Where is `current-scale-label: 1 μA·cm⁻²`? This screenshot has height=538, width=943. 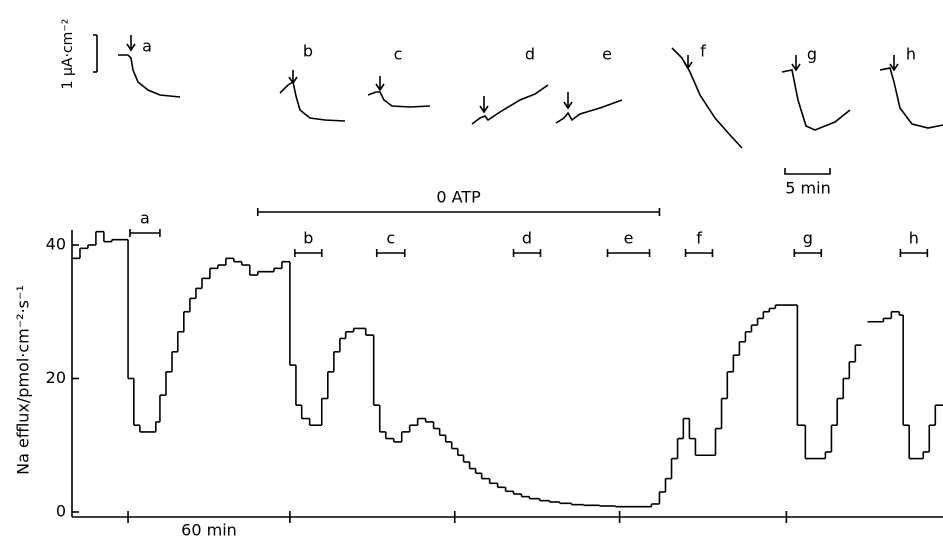 current-scale-label: 1 μA·cm⁻² is located at coordinates (68, 54).